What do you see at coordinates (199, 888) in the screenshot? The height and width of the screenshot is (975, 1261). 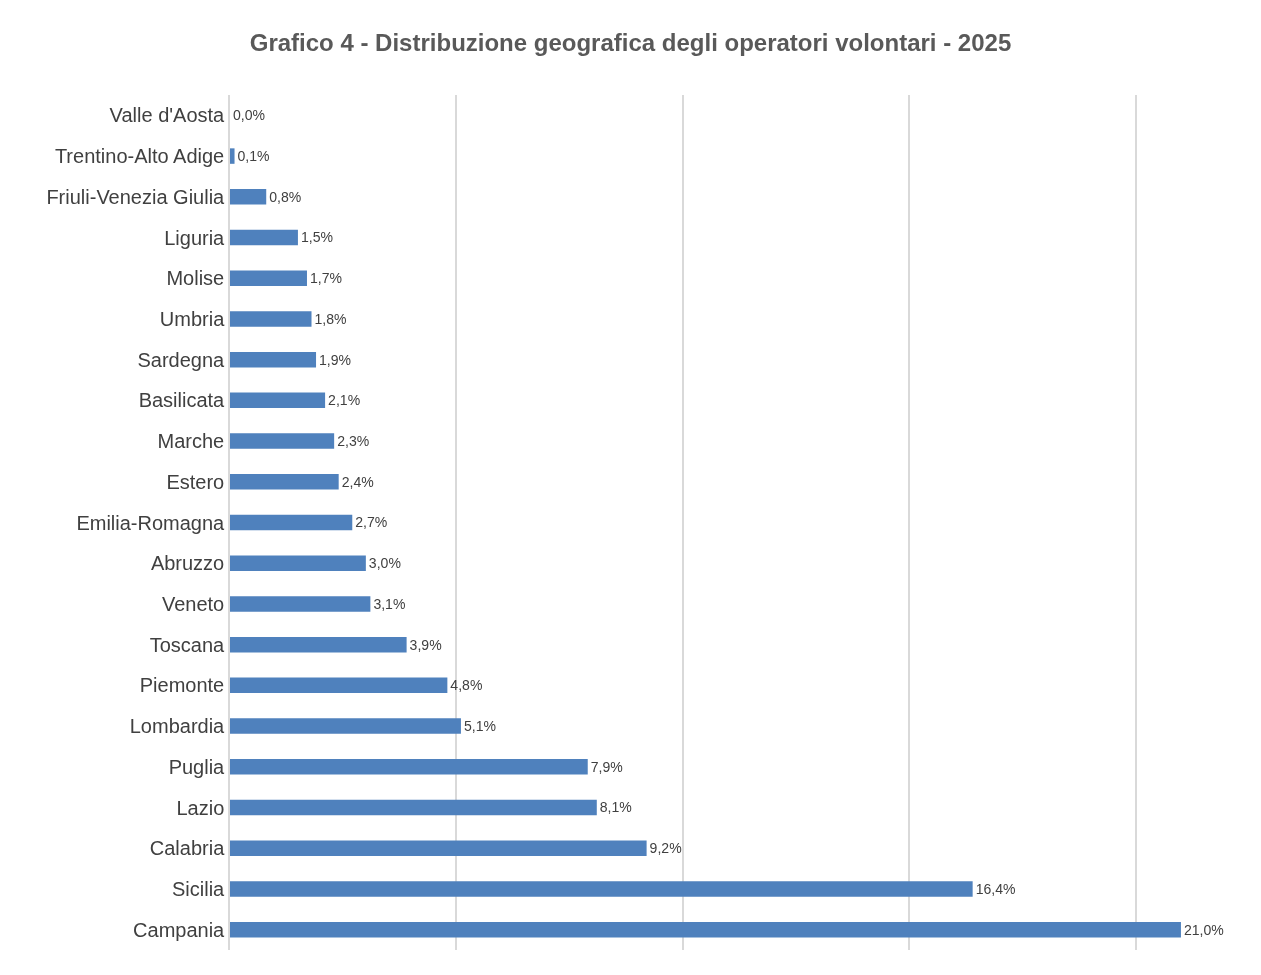 I see `y-tick-label: Sicilia` at bounding box center [199, 888].